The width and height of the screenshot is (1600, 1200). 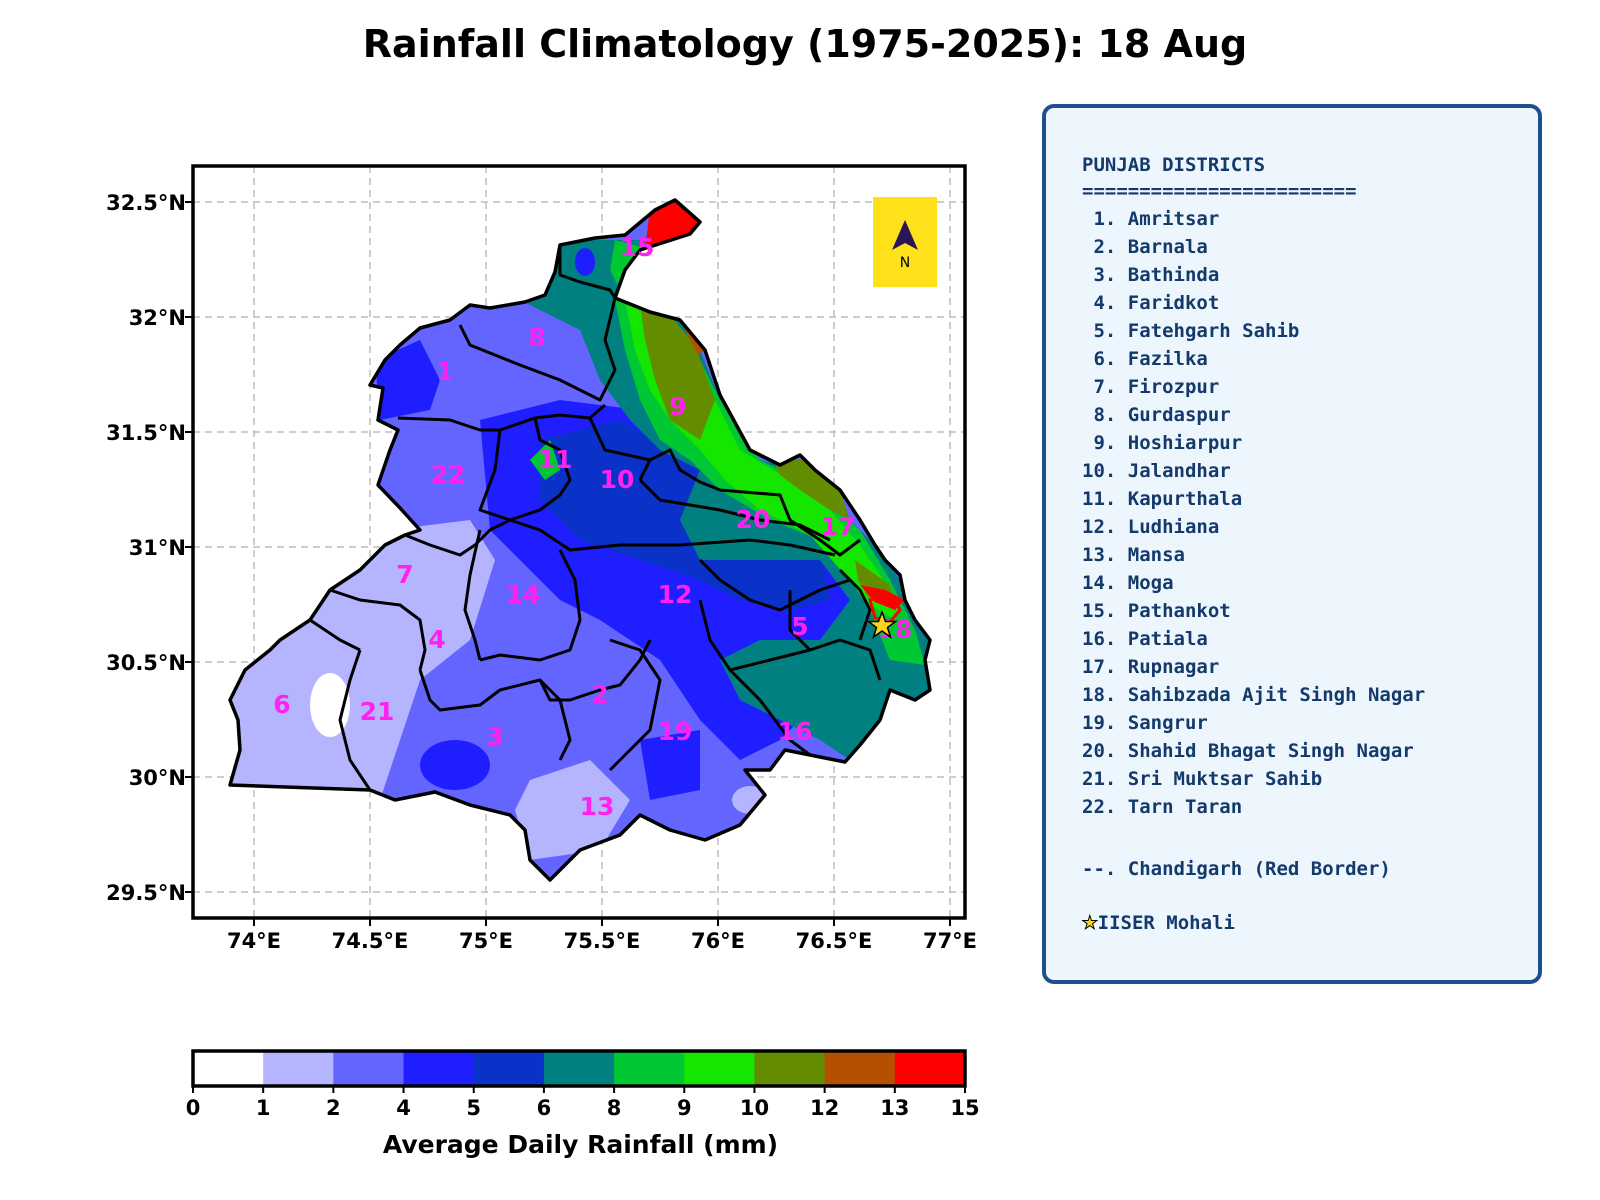 I want to click on lon-tick-label: 77°E, so click(x=950, y=941).